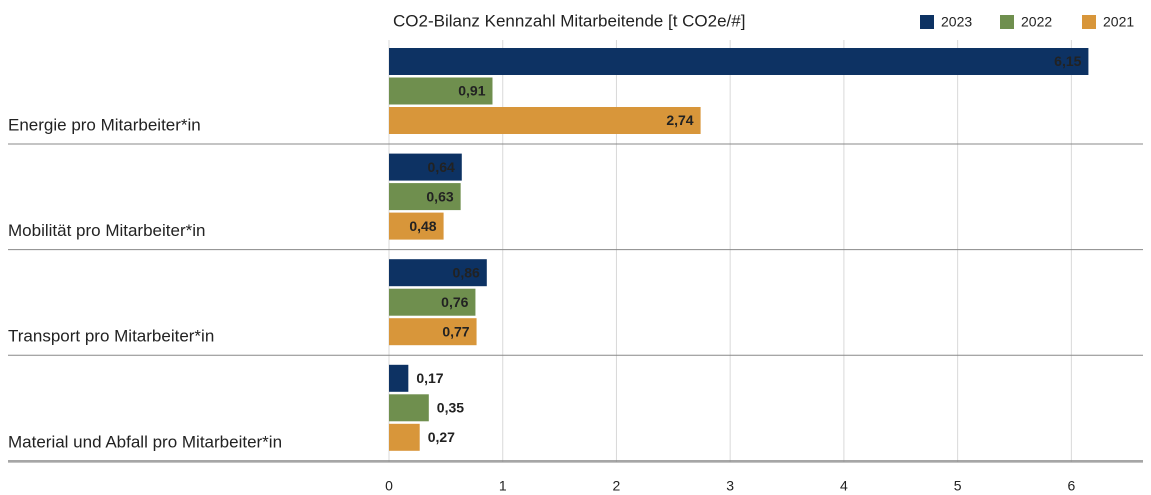 The image size is (1151, 495). Describe the element at coordinates (503, 486) in the screenshot. I see `x-tick-label: 1` at that location.